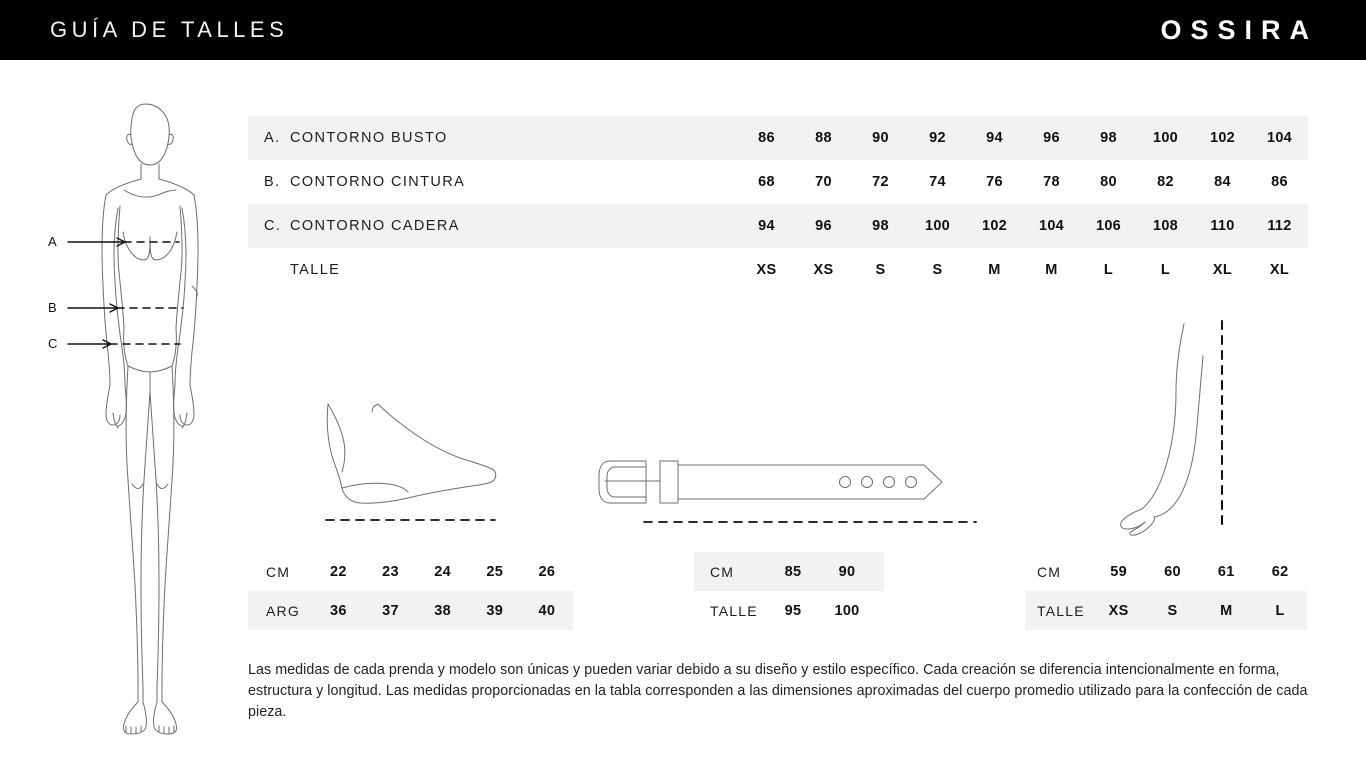 This screenshot has width=1366, height=768. I want to click on cell: 84, so click(1222, 182).